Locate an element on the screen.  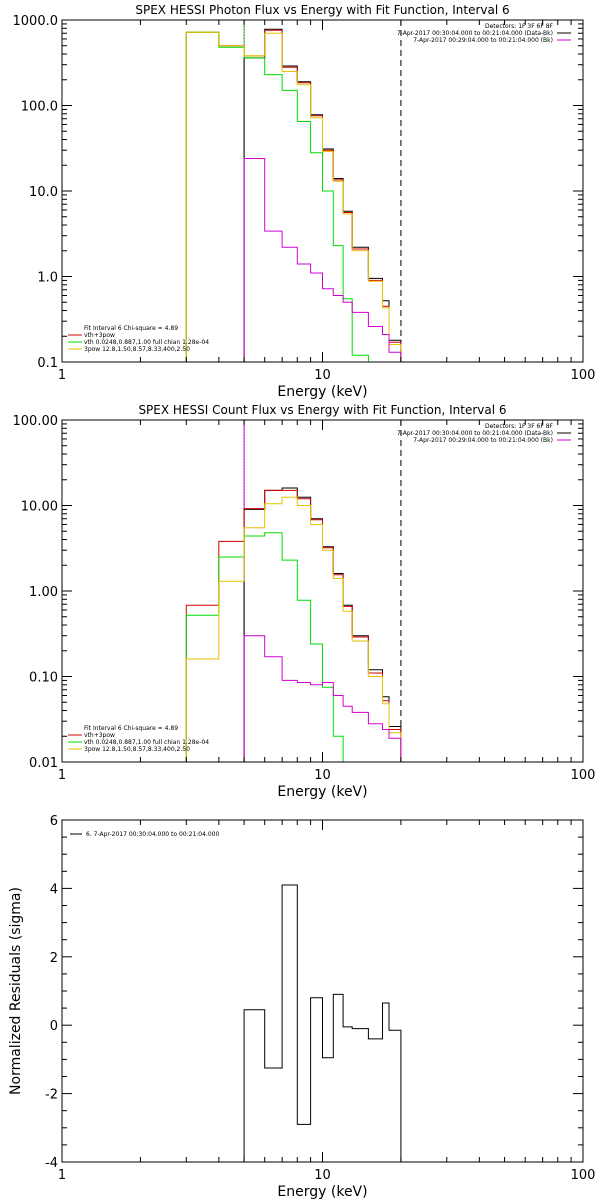
y-tick-label: -2 is located at coordinates (51, 1095).